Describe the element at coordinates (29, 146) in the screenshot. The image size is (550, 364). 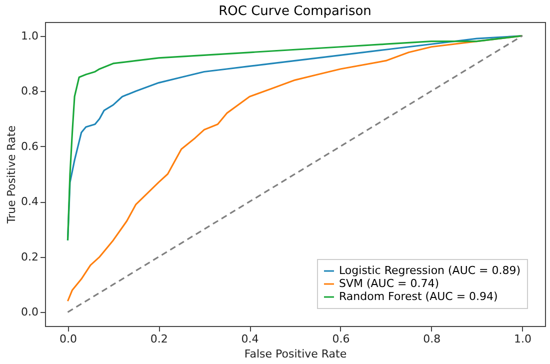
I see `y-tick-label: 0.6` at that location.